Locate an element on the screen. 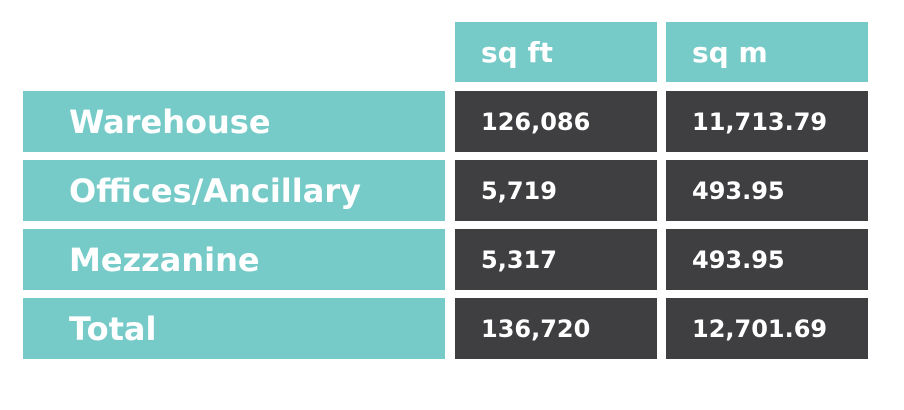 The height and width of the screenshot is (410, 904). value-cell: 5,317 is located at coordinates (556, 259).